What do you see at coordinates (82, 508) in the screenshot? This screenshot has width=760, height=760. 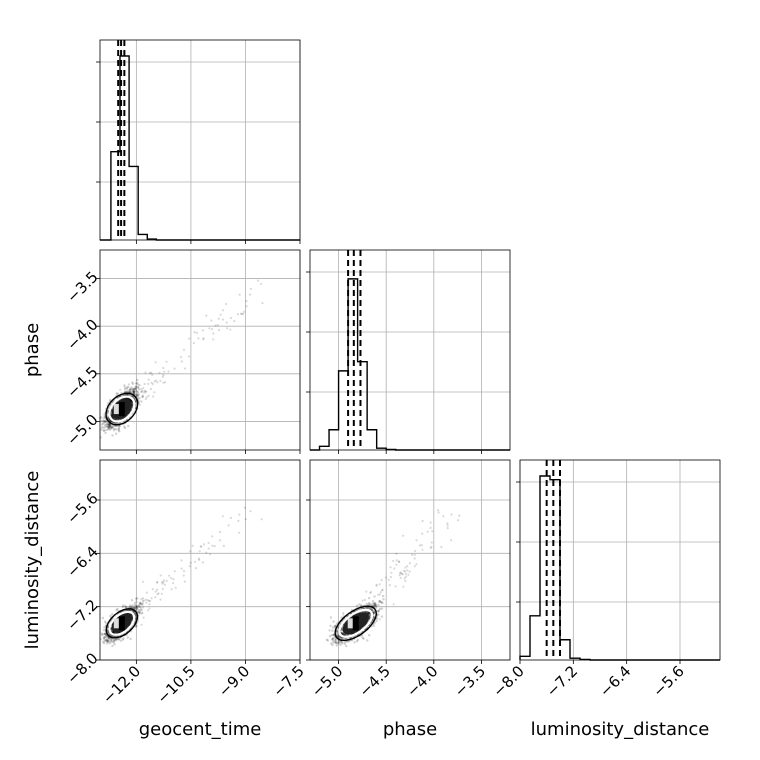 I see `y-tick-label: −5.6` at bounding box center [82, 508].